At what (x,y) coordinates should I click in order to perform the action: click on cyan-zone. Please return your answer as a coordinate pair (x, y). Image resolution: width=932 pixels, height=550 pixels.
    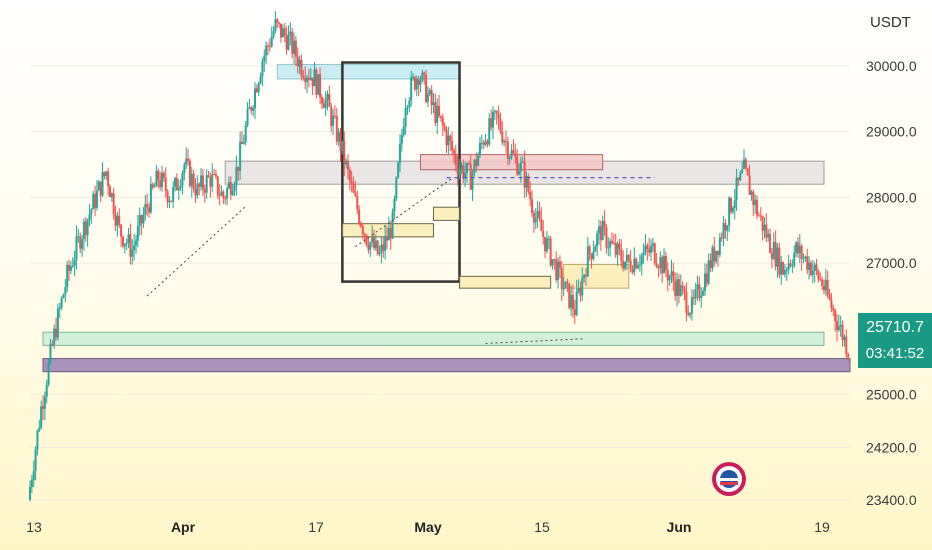
    Looking at the image, I should click on (368, 71).